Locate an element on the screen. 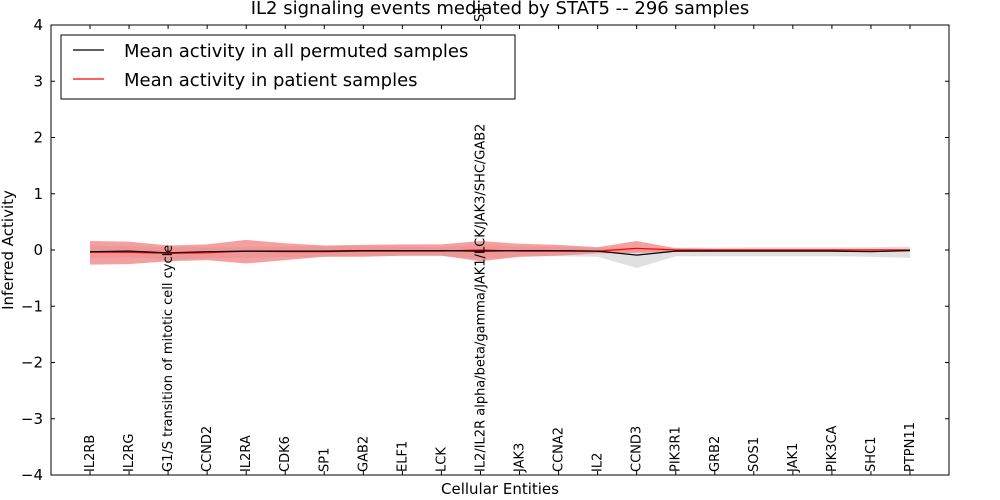 This screenshot has height=500, width=1000. y-tick-label: −3 is located at coordinates (32, 419).